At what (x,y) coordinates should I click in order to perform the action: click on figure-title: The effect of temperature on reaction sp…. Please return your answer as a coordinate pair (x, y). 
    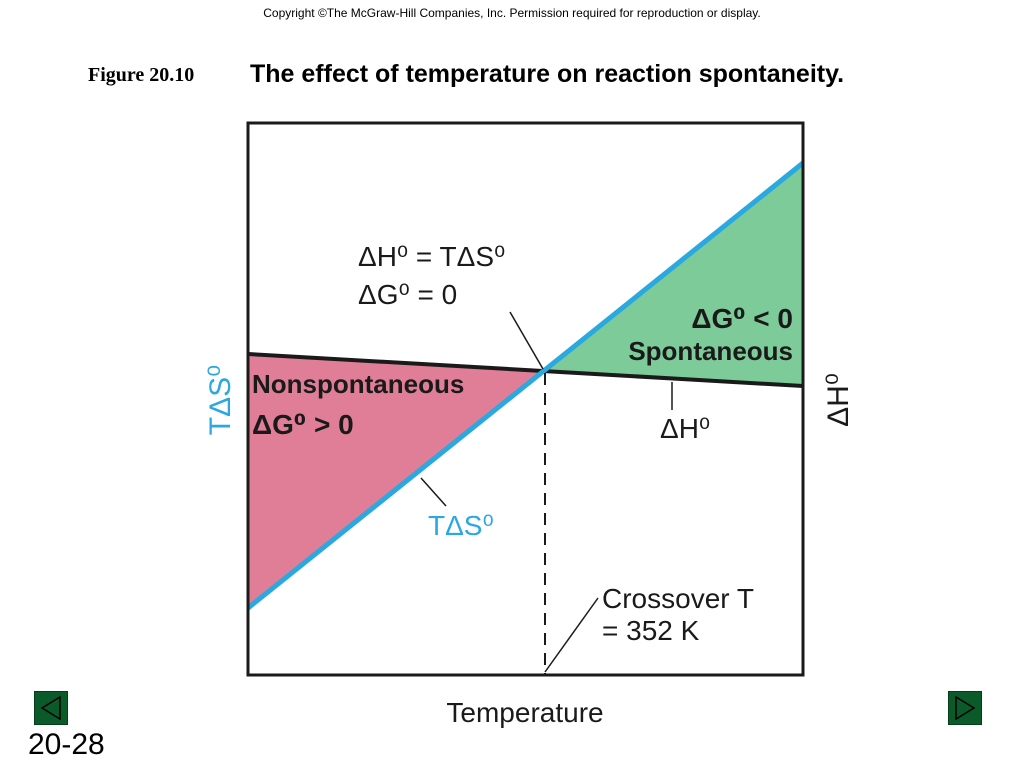
    Looking at the image, I should click on (547, 74).